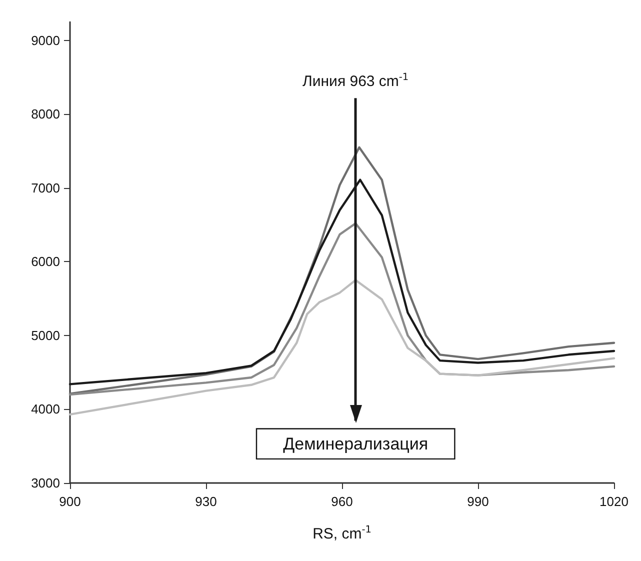 The width and height of the screenshot is (641, 561). What do you see at coordinates (45, 114) in the screenshot?
I see `y-tick-label: 8000` at bounding box center [45, 114].